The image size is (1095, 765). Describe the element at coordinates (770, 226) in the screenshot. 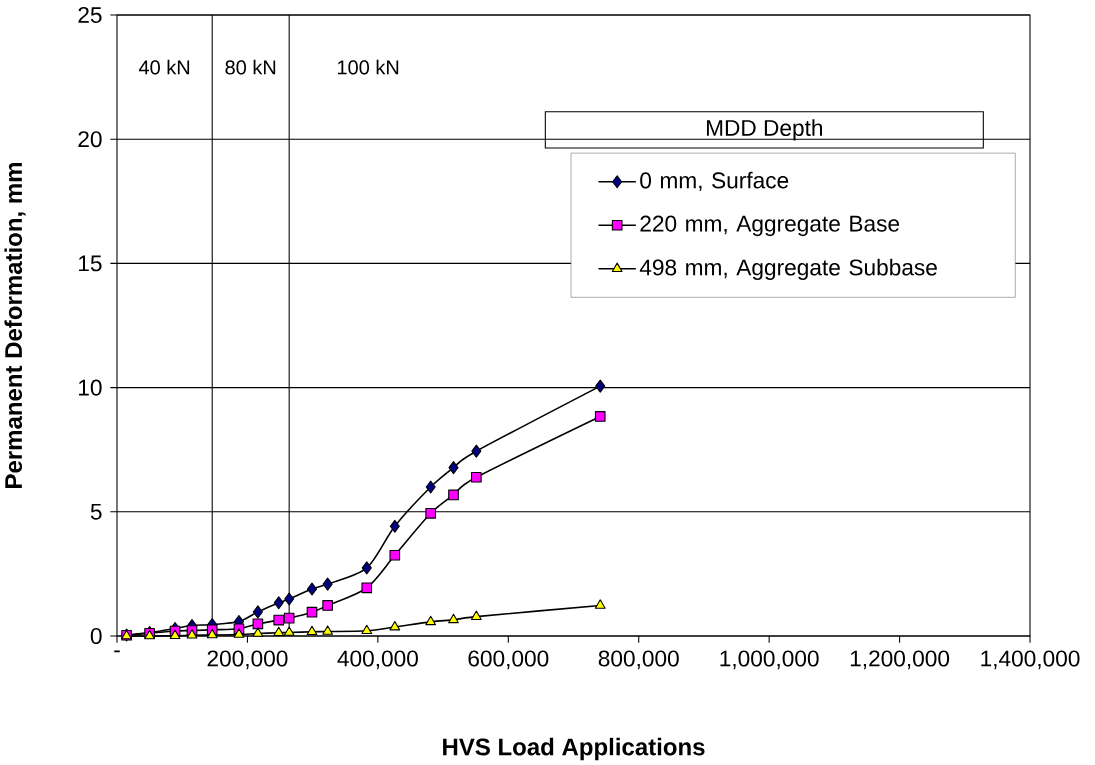

I see `legend-label: 220 mm, Aggregate Base` at that location.